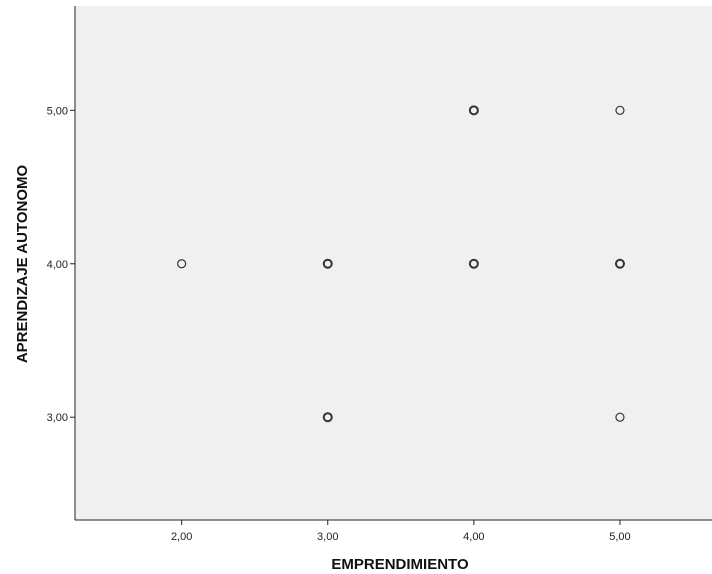 The width and height of the screenshot is (712, 574). Describe the element at coordinates (181, 537) in the screenshot. I see `x-tick-label: 2,00` at that location.